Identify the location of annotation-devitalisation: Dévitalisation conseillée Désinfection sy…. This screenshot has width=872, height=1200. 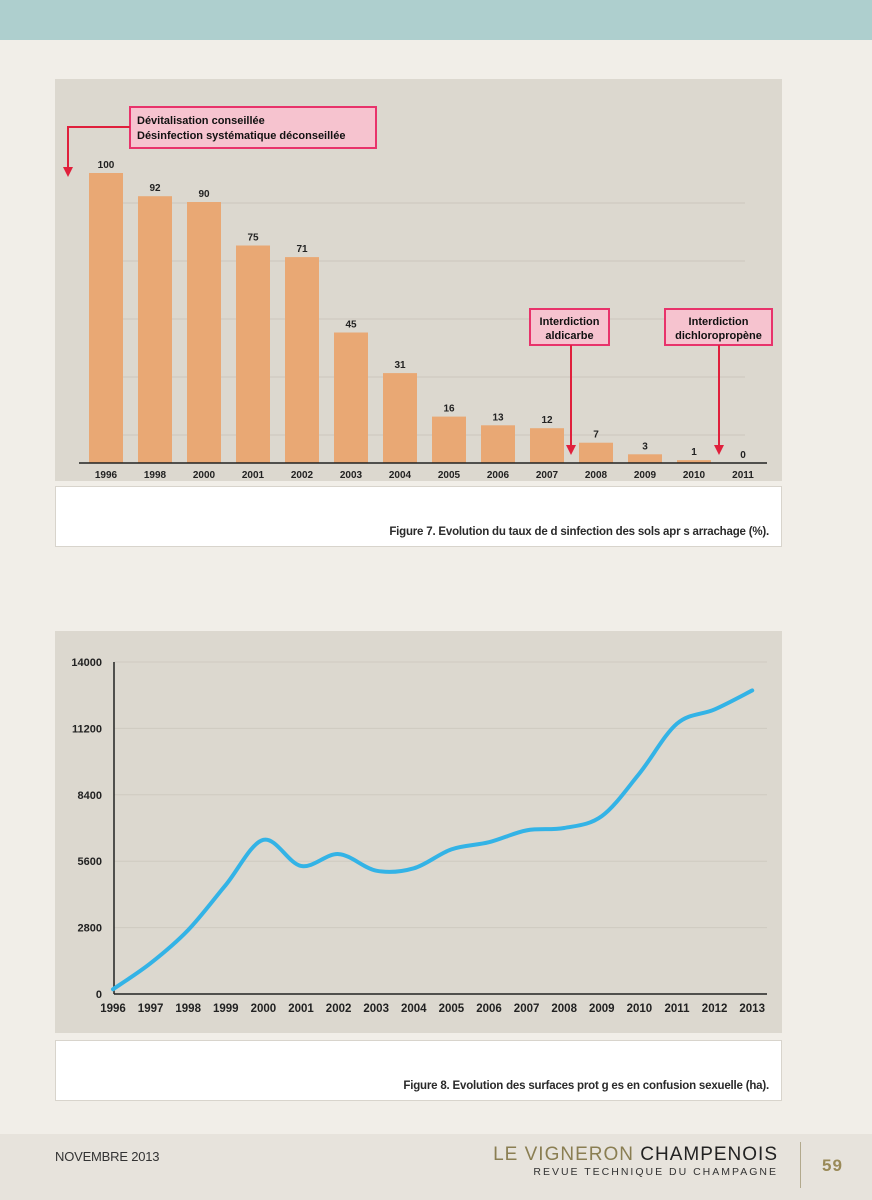
(220, 141).